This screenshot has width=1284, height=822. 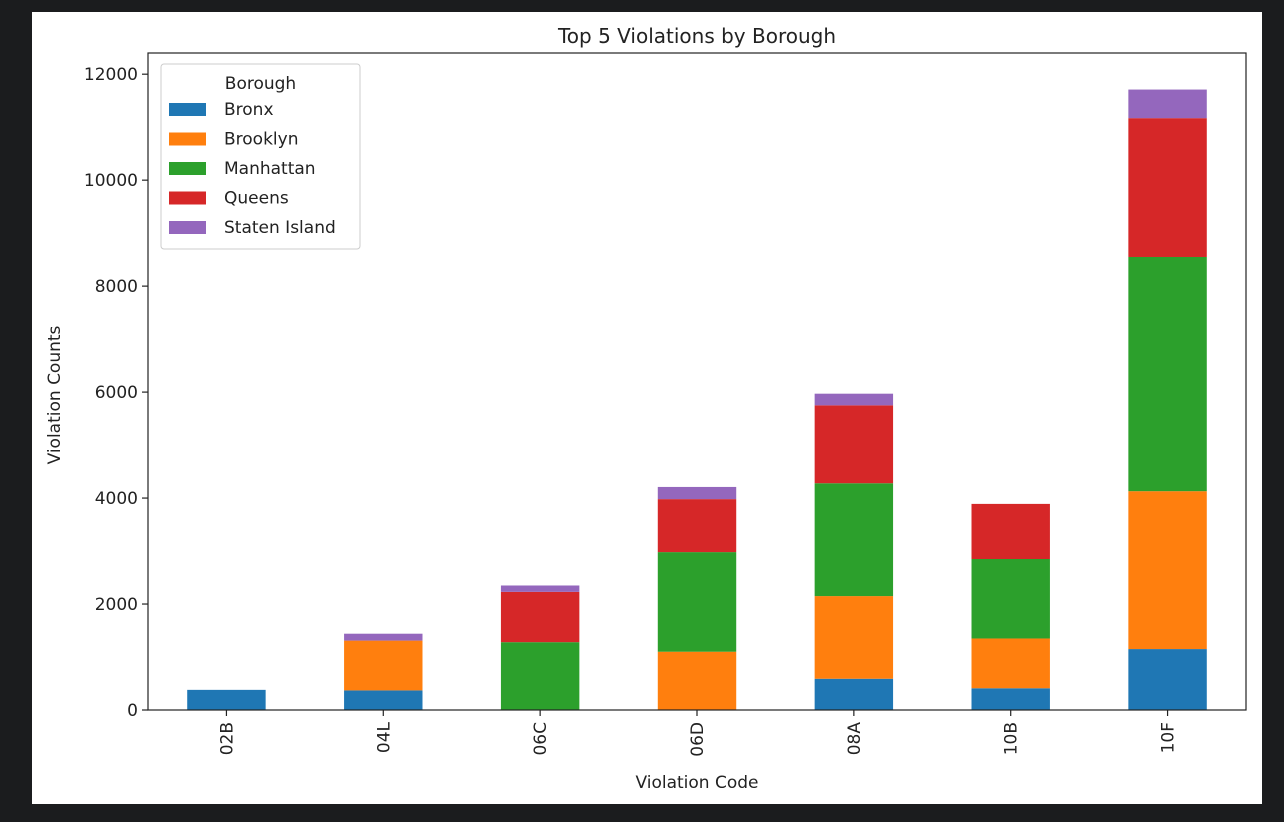 I want to click on x-tick-label: 04L, so click(x=384, y=737).